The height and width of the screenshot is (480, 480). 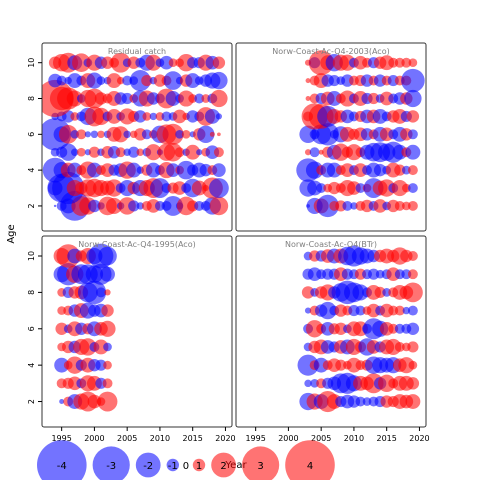 What do you see at coordinates (31, 401) in the screenshot?
I see `y-tick-label: 2` at bounding box center [31, 401].